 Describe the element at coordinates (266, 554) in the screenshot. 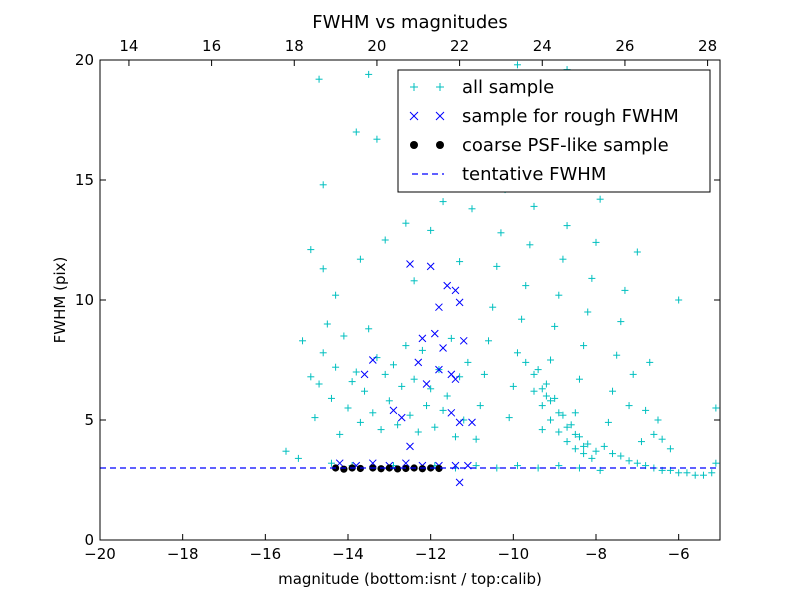

I see `x-tick-label-2: −16` at that location.